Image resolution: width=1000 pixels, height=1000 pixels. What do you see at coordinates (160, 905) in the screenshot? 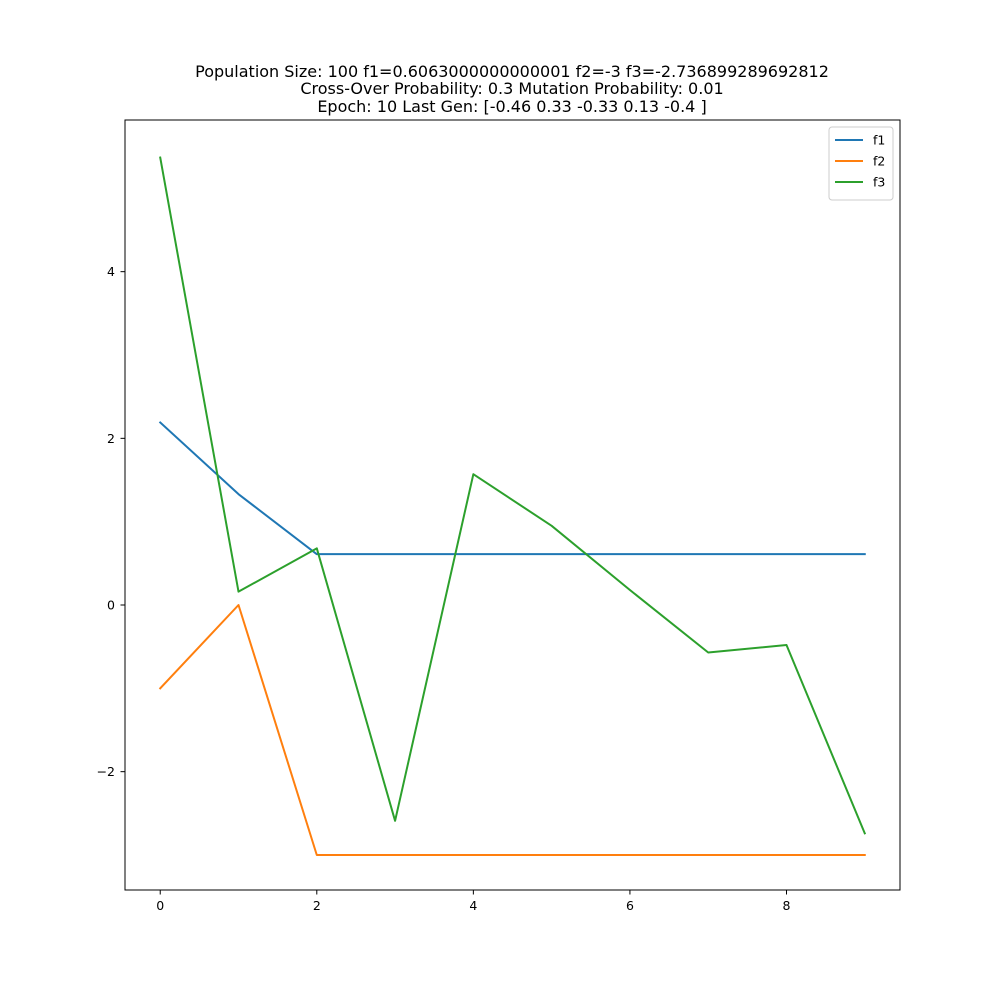
I see `x-tick-label: 0` at bounding box center [160, 905].